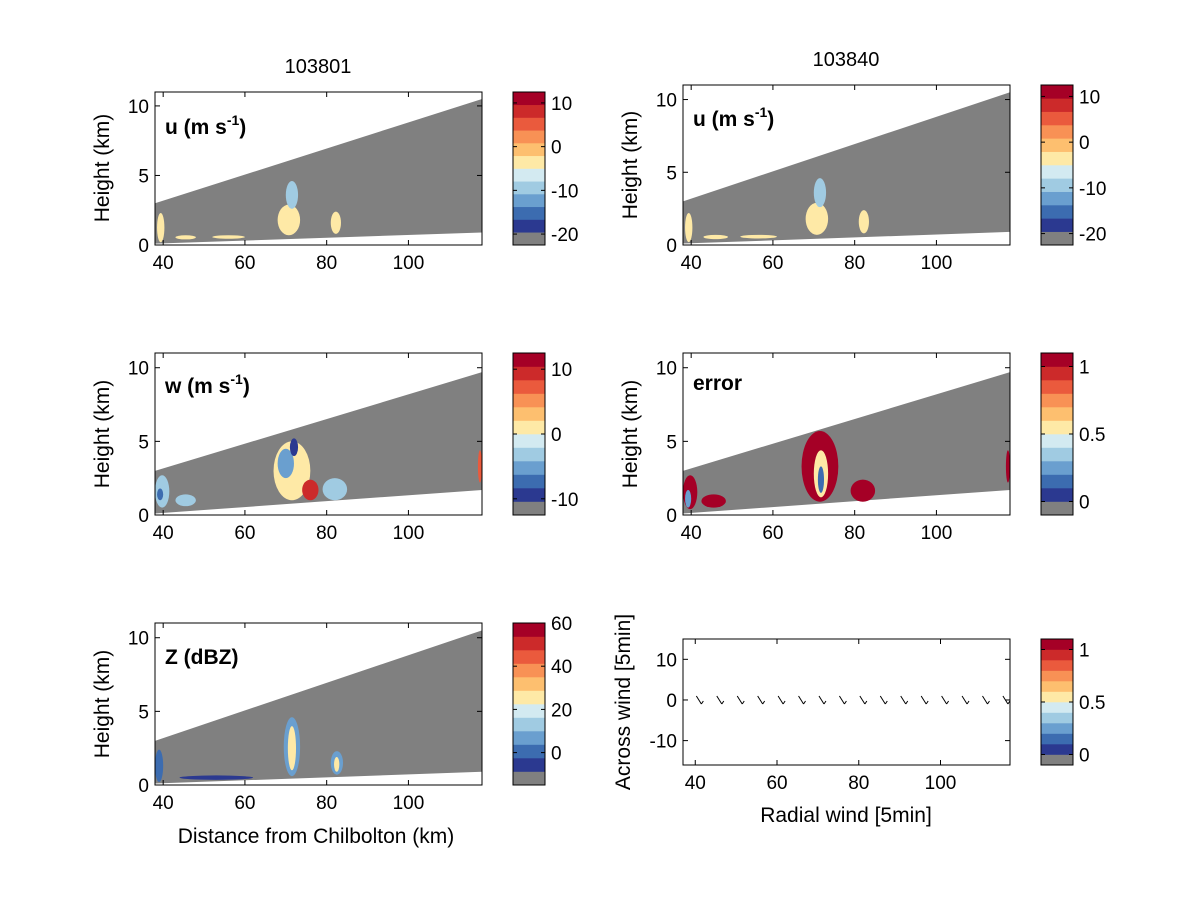 The width and height of the screenshot is (1200, 900). Describe the element at coordinates (561, 370) in the screenshot. I see `colorbar-tick-label: 10` at that location.